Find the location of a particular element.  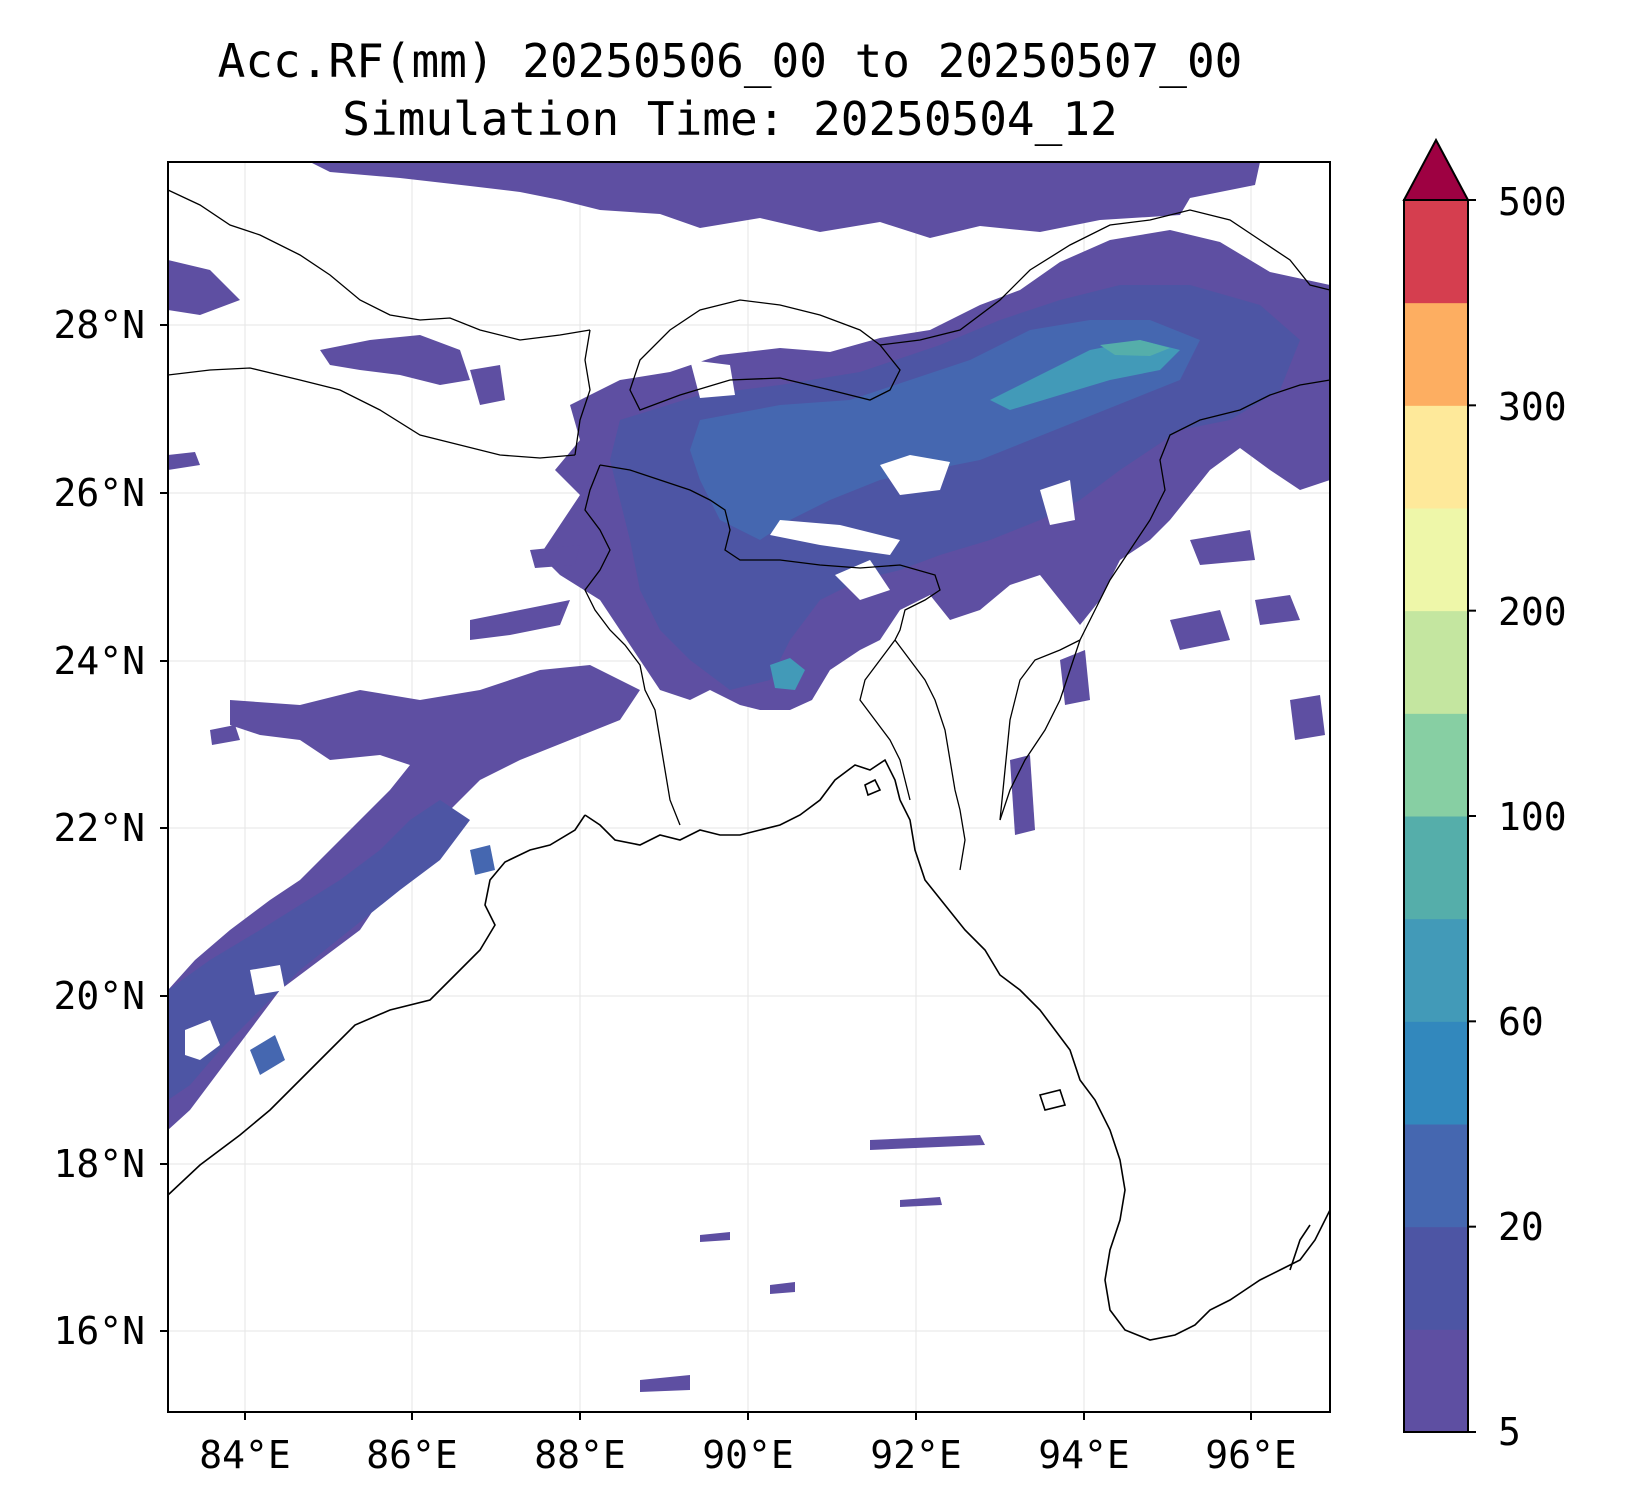

colorbar-tick-label: 5 is located at coordinates (1509, 1432).